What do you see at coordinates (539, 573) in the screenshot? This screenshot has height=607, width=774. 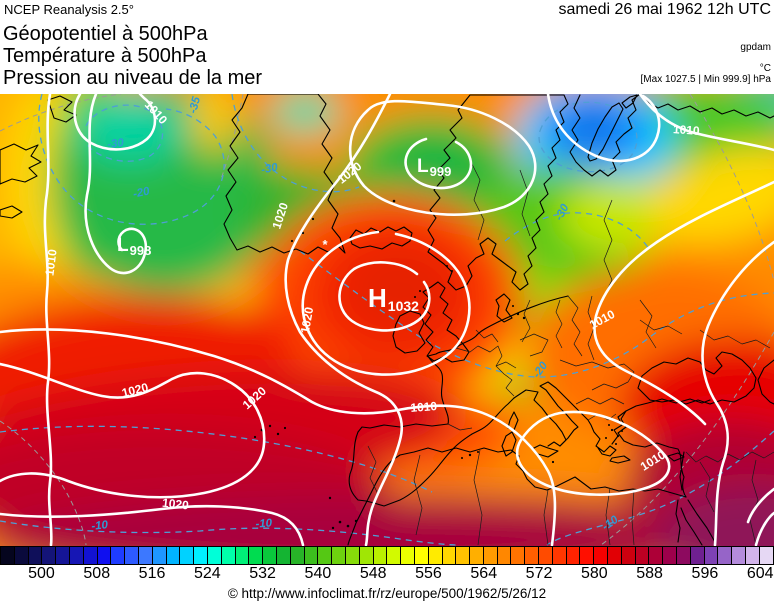 I see `colorbar-tick: 572` at bounding box center [539, 573].